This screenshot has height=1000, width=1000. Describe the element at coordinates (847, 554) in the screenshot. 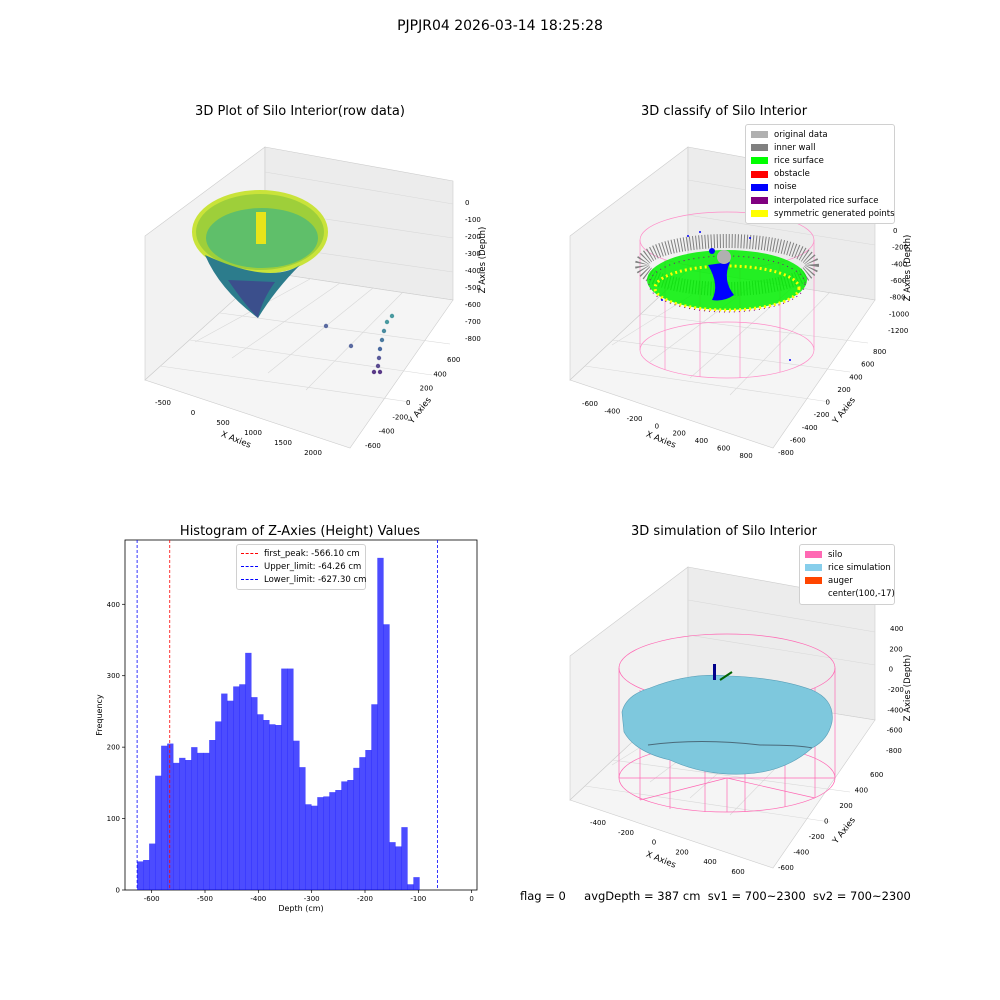

I see `legend-entry: silo` at that location.